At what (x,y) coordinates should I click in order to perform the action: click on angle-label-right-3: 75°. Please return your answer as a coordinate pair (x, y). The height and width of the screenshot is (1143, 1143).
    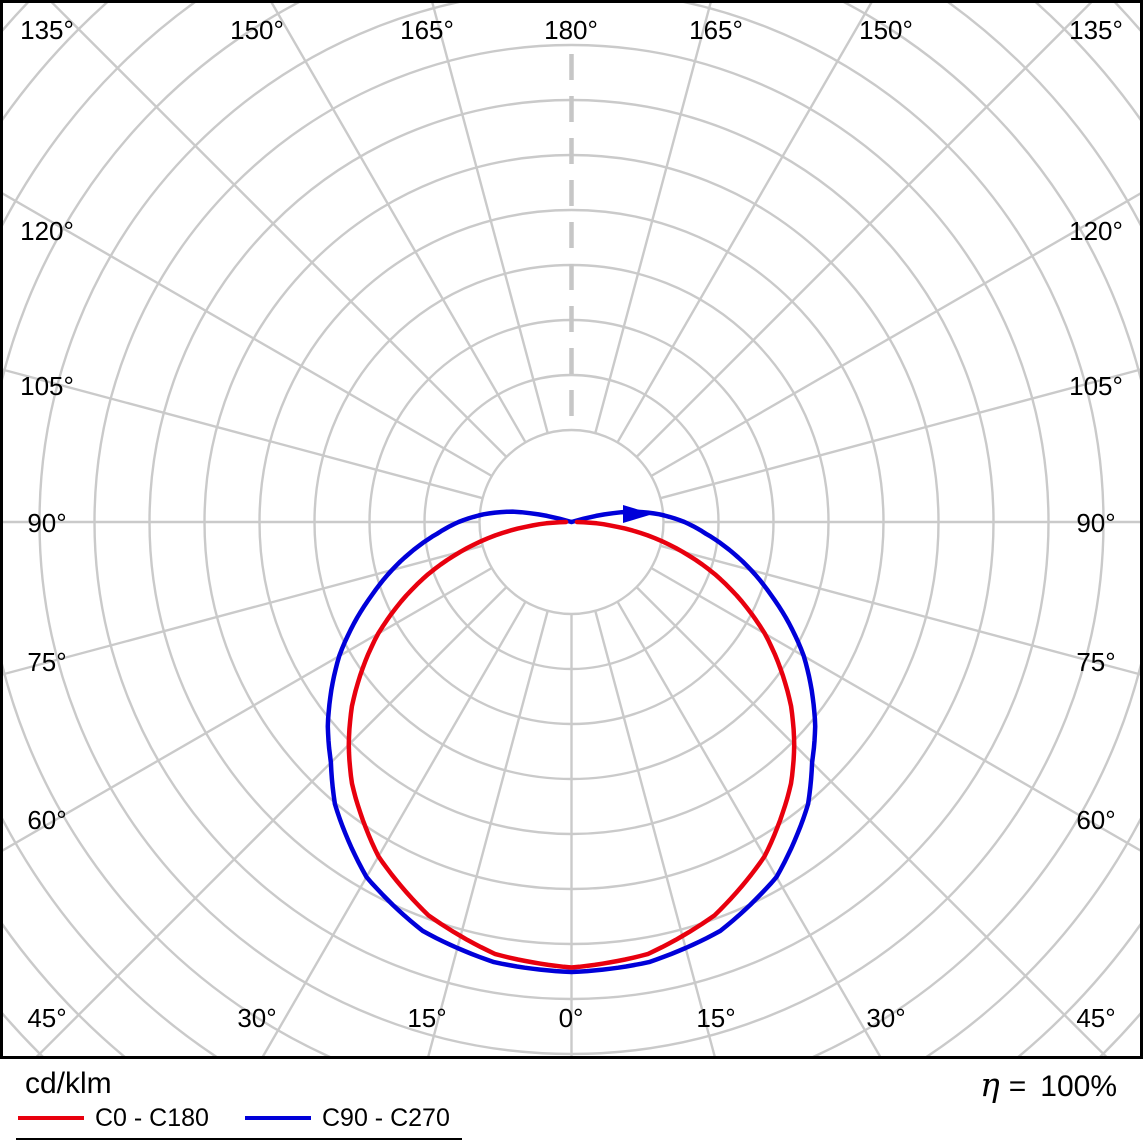
    Looking at the image, I should click on (1096, 662).